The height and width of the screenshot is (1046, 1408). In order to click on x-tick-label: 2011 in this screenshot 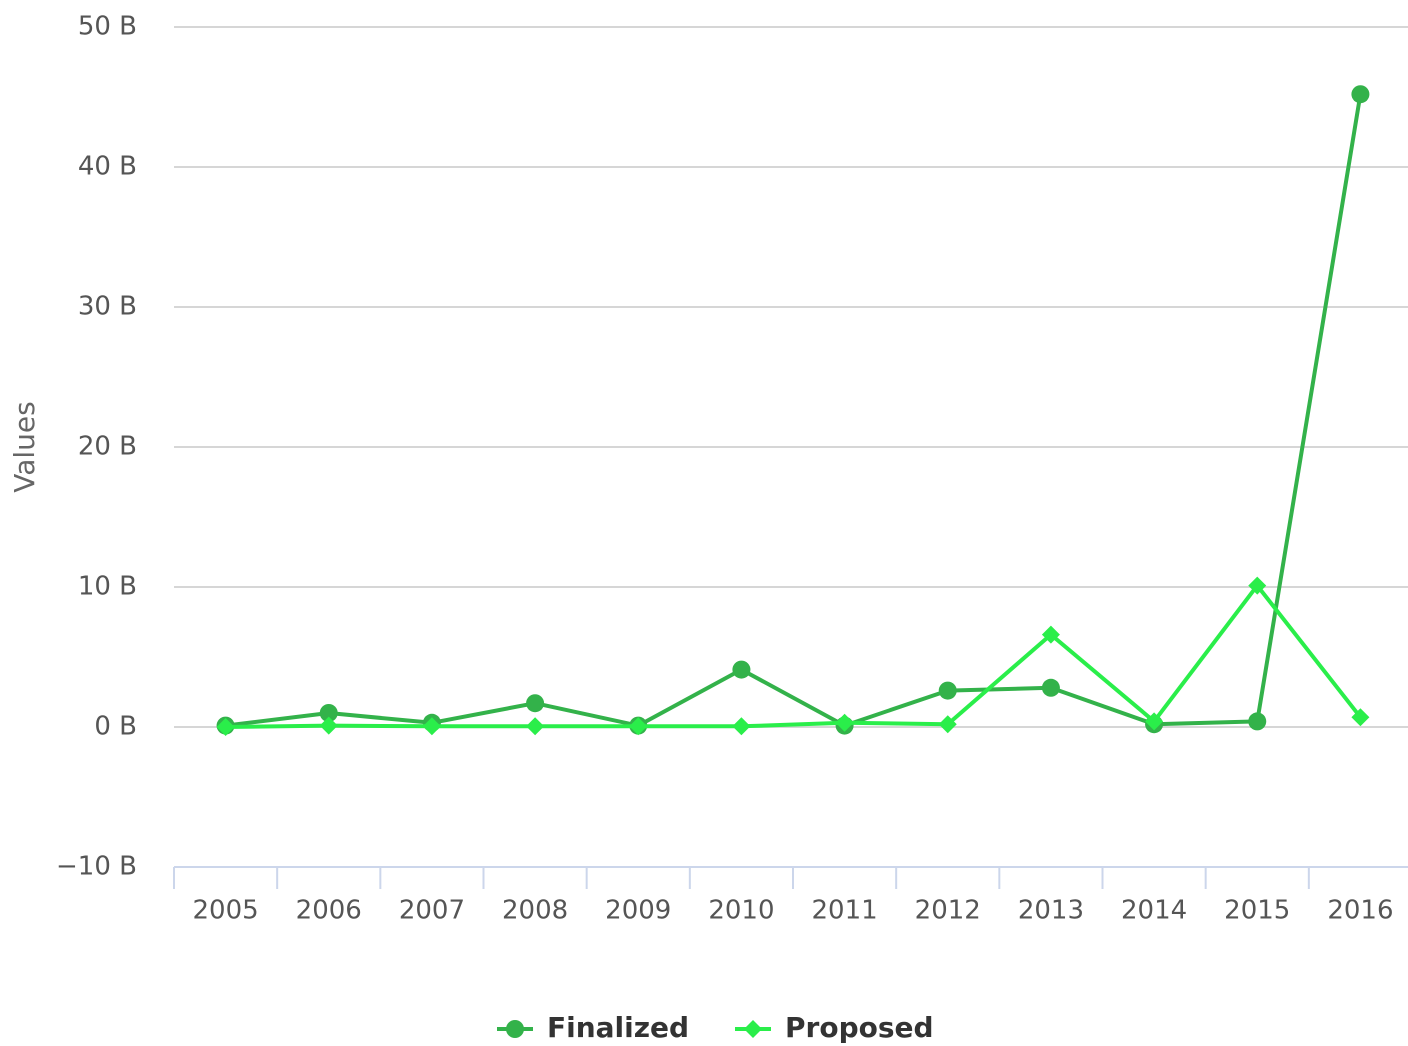, I will do `click(844, 911)`.